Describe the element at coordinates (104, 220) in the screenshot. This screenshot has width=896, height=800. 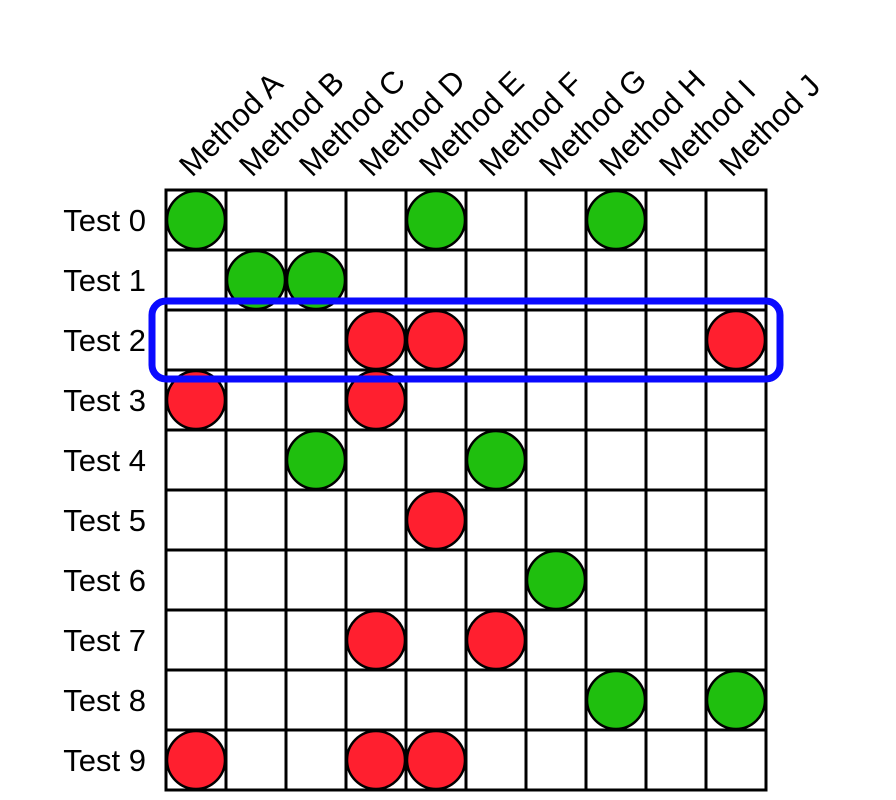
I see `test-label: Test 0` at that location.